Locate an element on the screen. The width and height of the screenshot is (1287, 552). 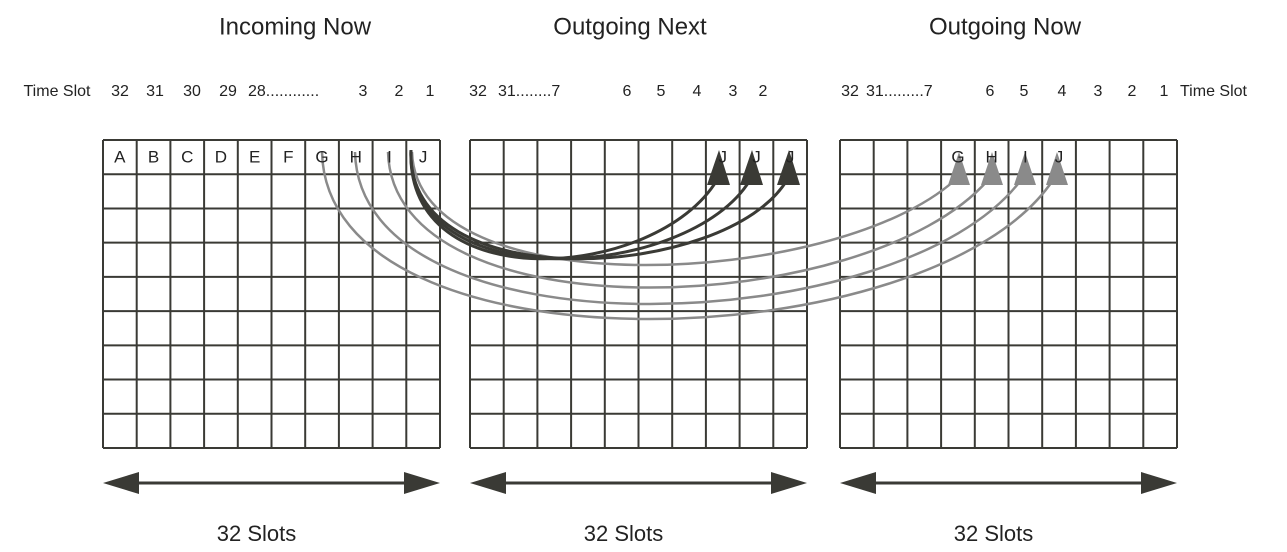
panel-title: Outgoing Now is located at coordinates (1005, 26).